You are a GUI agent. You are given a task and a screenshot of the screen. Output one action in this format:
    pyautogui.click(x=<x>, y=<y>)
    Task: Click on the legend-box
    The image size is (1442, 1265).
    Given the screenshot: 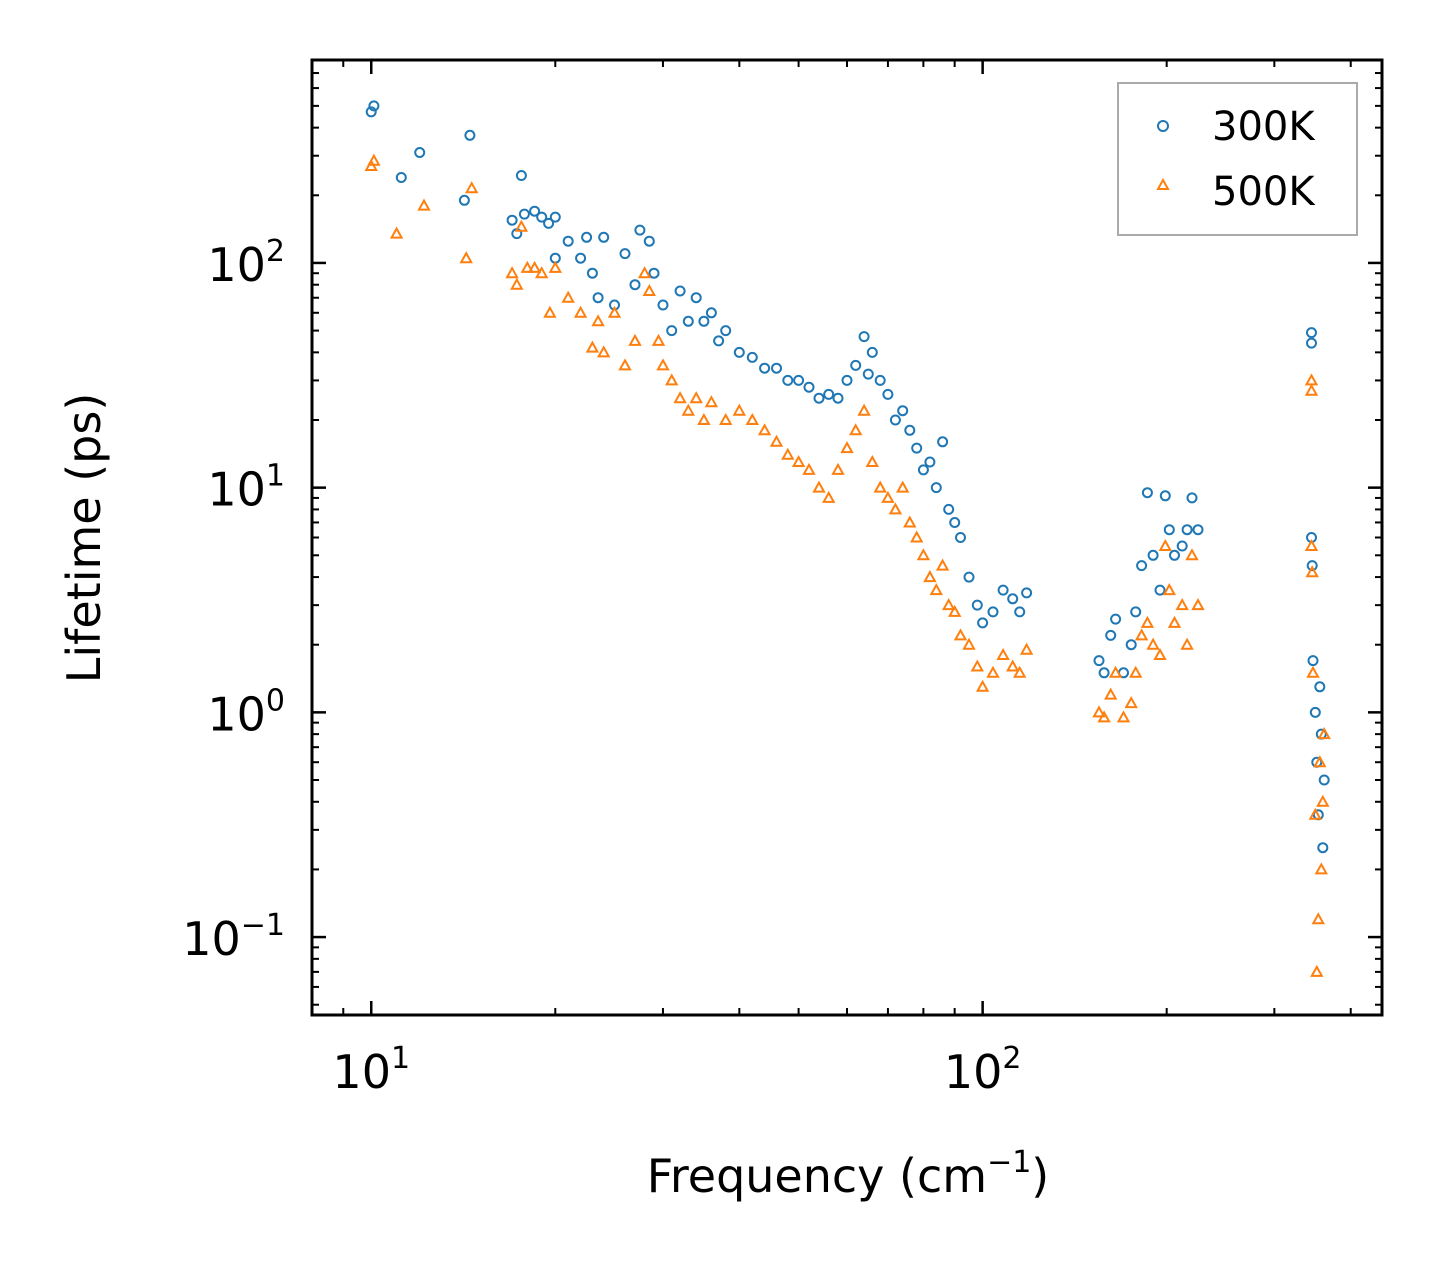 What is the action you would take?
    pyautogui.click(x=1237, y=159)
    